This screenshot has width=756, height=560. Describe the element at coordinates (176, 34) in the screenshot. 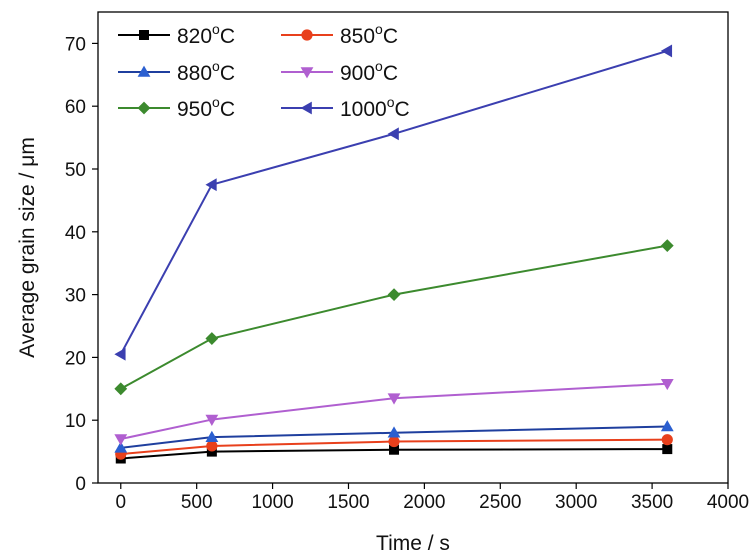

I see `legend-item-820: 820oC` at that location.